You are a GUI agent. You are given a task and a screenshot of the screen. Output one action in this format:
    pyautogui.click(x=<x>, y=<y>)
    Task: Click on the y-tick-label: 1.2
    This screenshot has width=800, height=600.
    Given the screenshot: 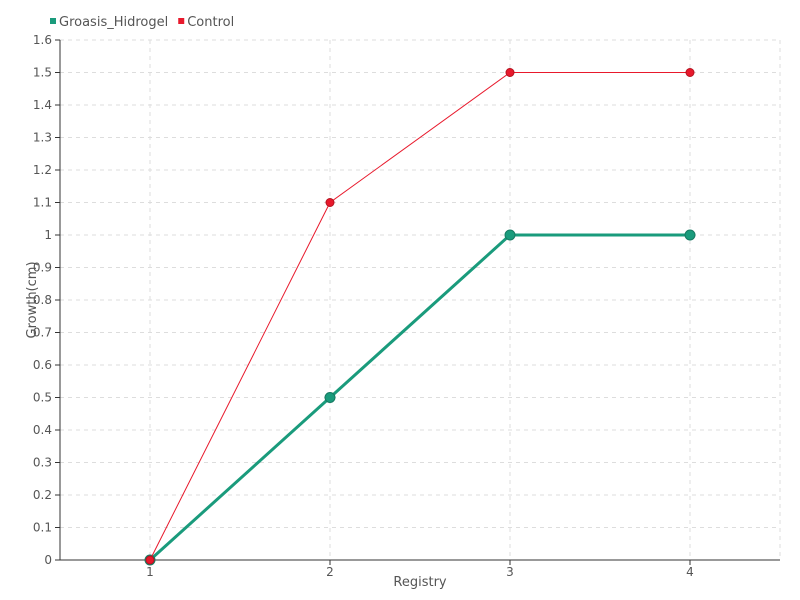 What is the action you would take?
    pyautogui.click(x=42, y=170)
    